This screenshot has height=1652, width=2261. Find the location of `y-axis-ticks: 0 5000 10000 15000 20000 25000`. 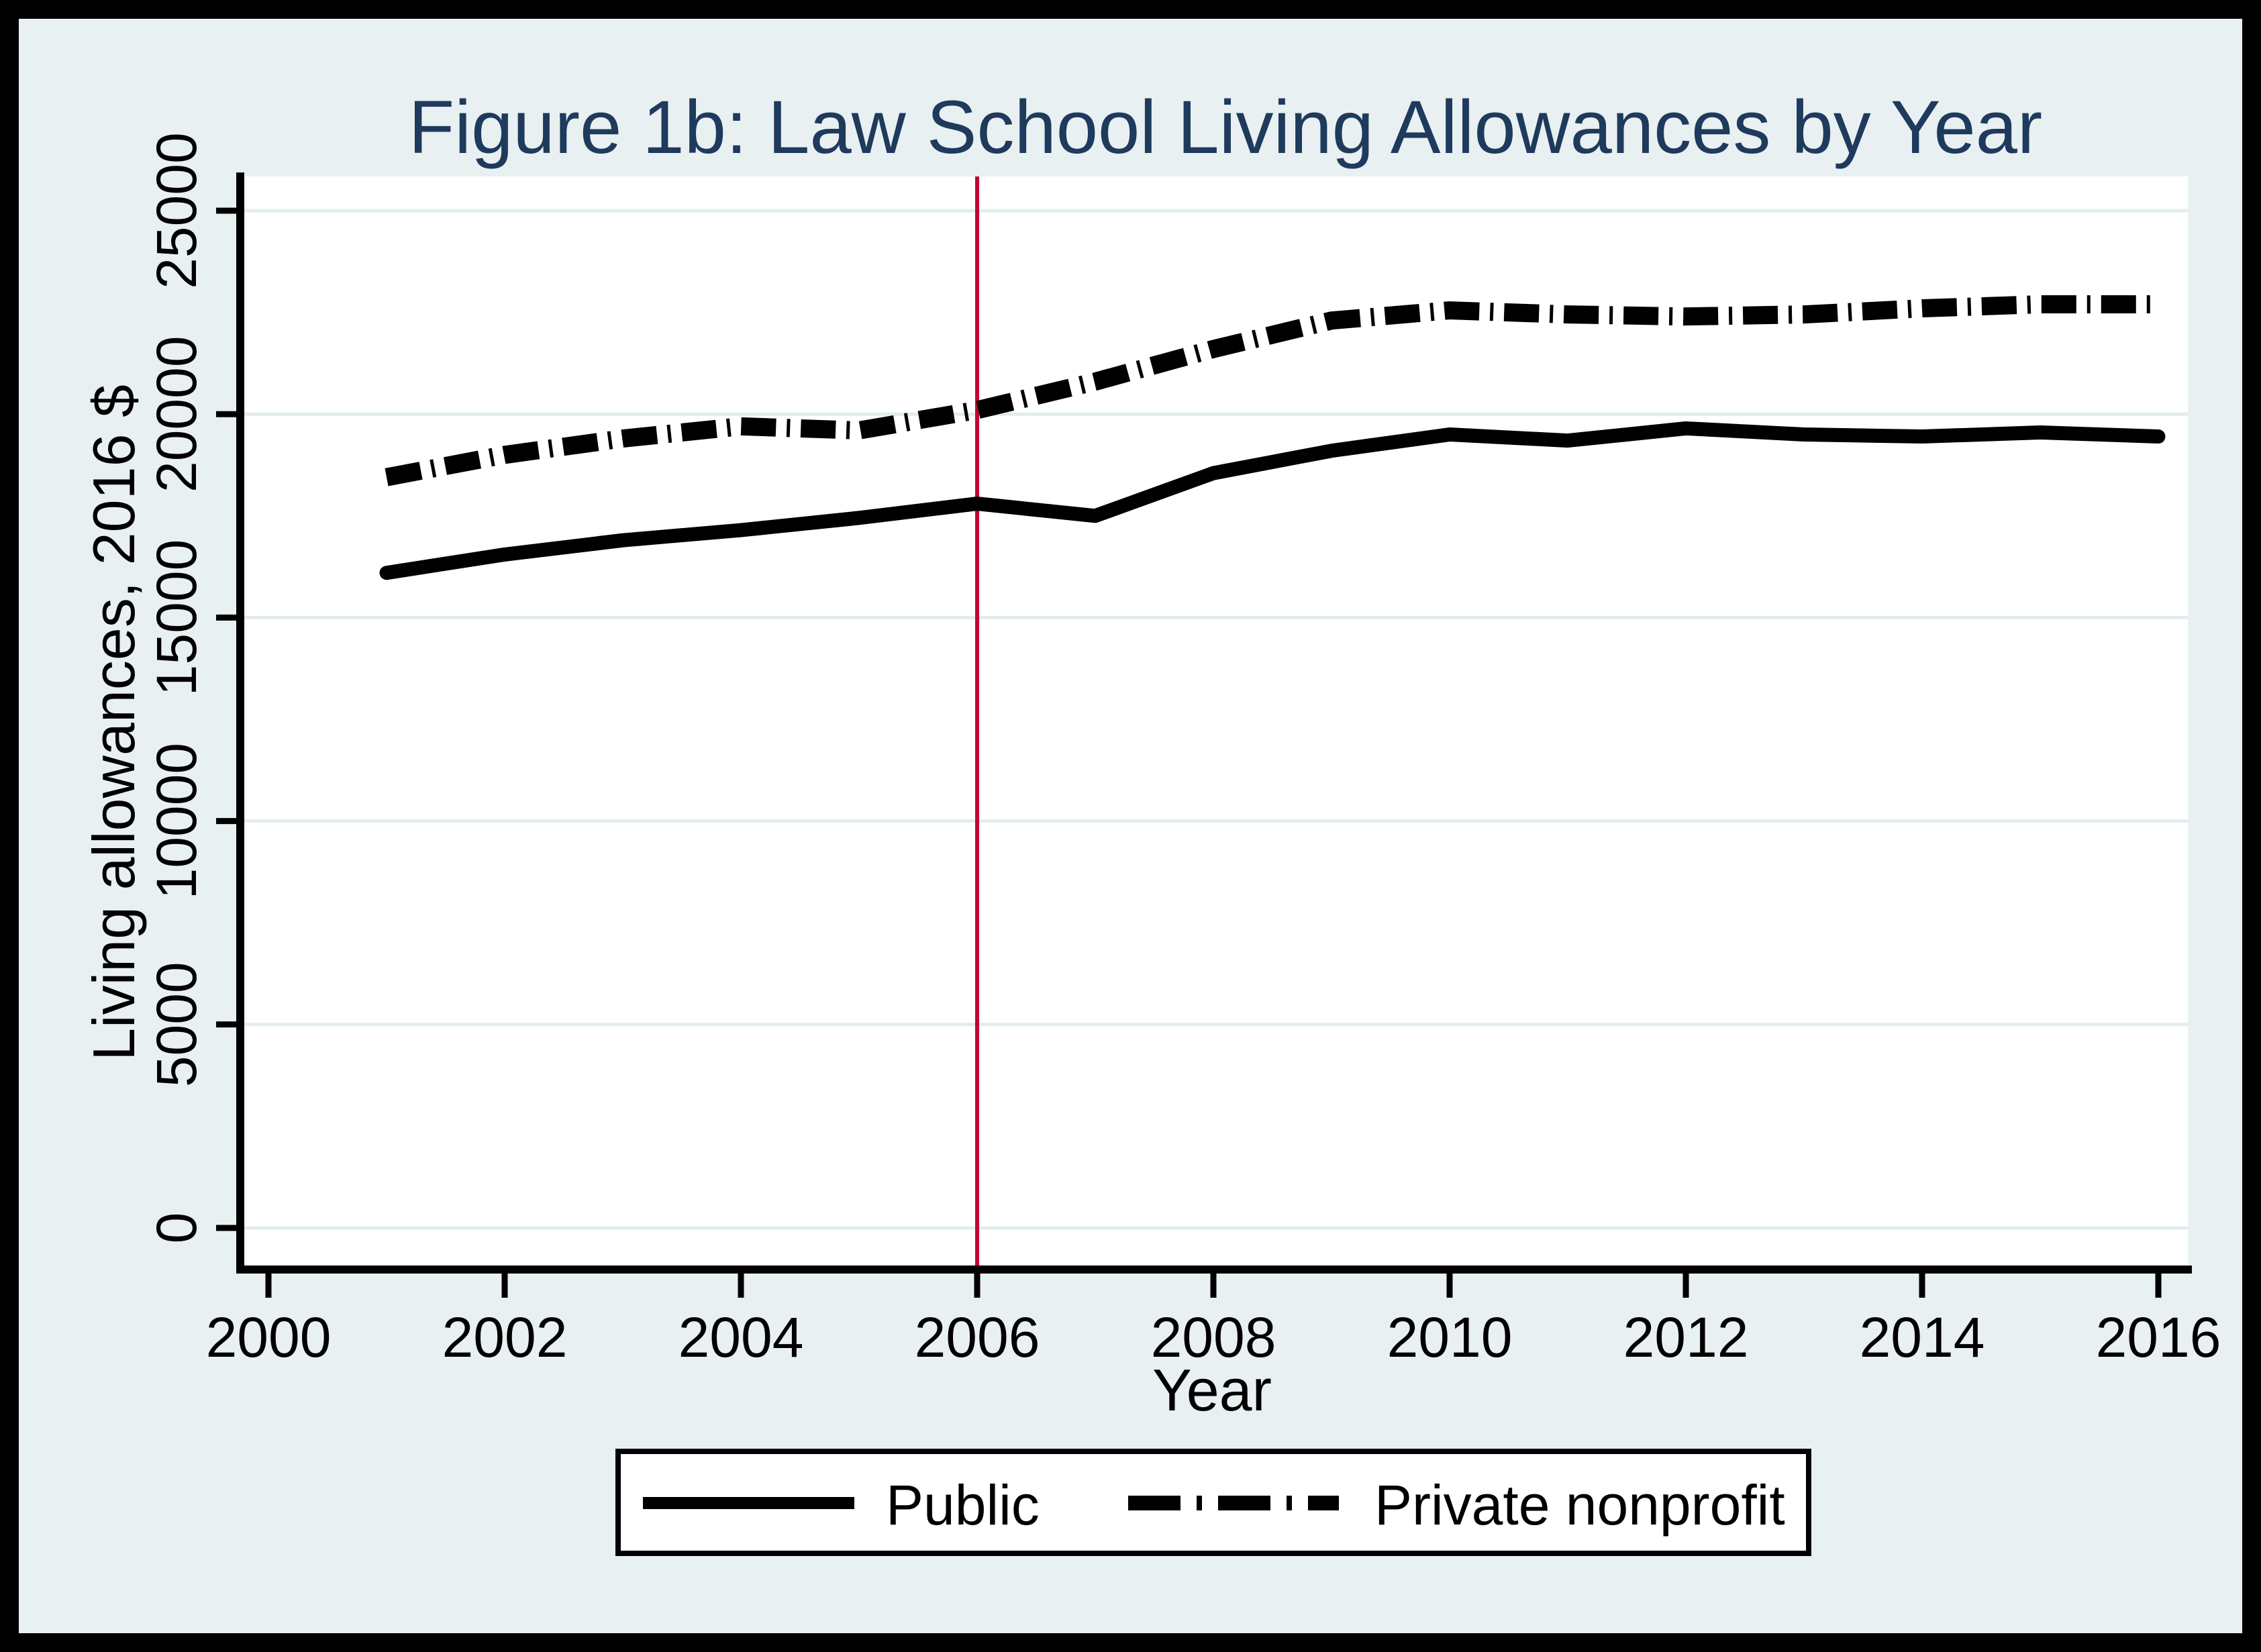

y-axis-ticks: 0 5000 10000 15000 20000 25000 is located at coordinates (192, 687).